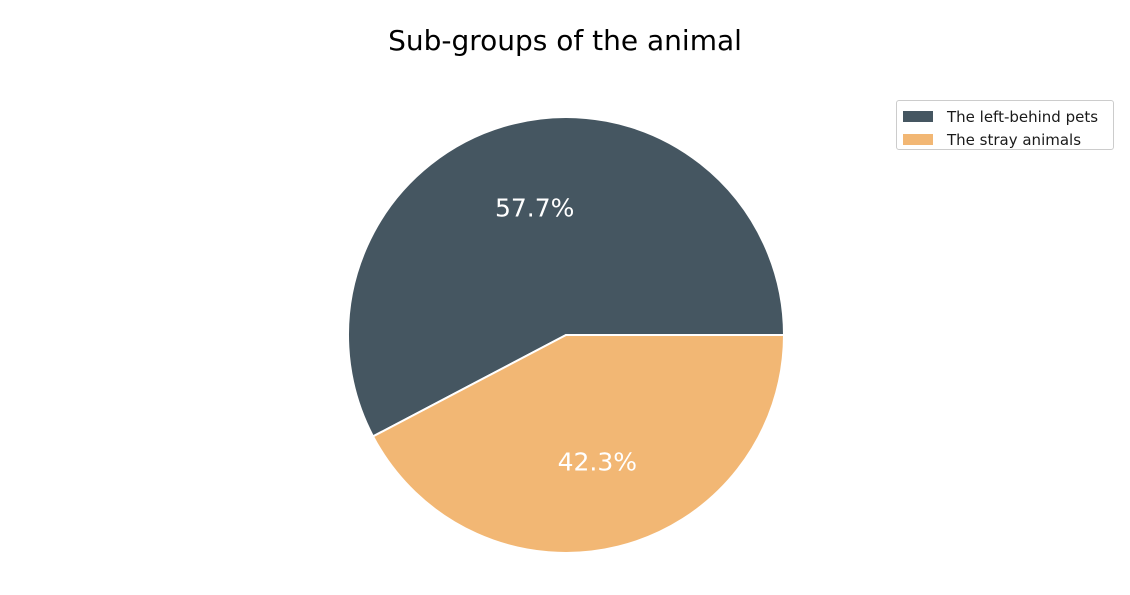 The height and width of the screenshot is (595, 1130). I want to click on legend-label-left-behind-pets: The left-behind pets, so click(1023, 116).